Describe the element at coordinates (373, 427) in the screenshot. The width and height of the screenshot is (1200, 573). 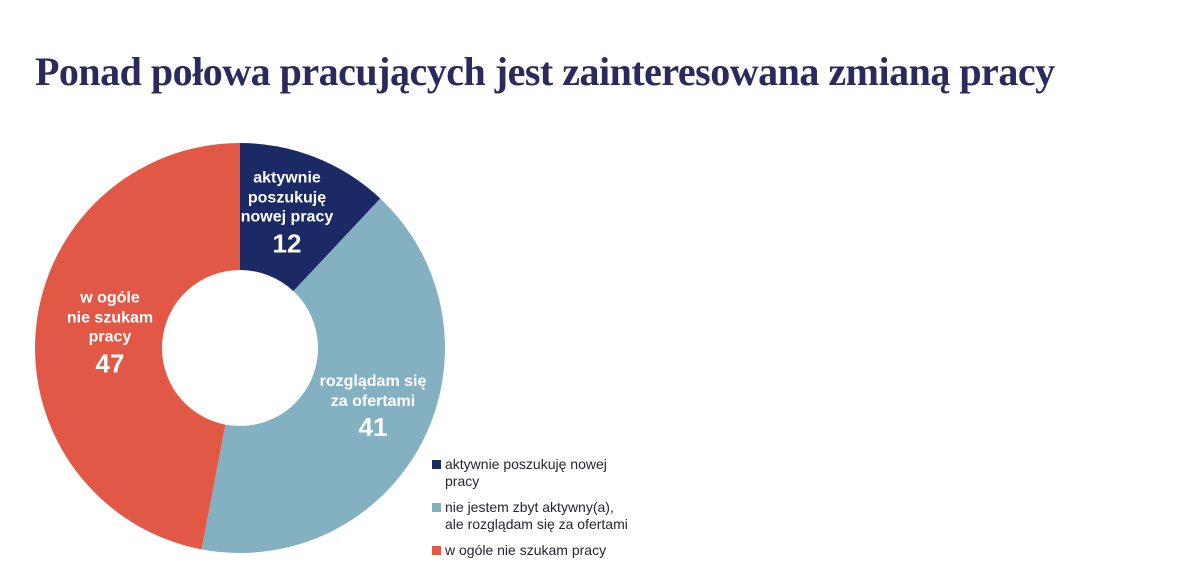
I see `segment-value: 41` at that location.